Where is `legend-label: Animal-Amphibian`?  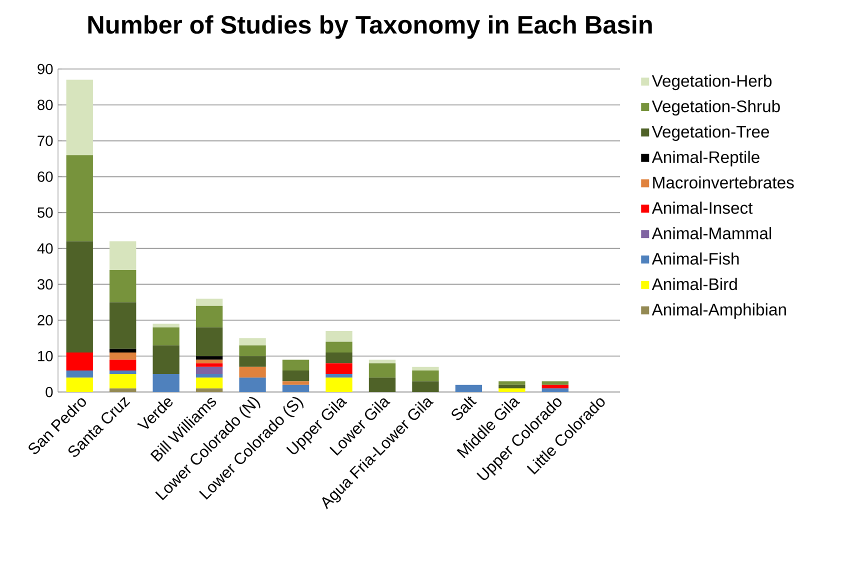
legend-label: Animal-Amphibian is located at coordinates (719, 311).